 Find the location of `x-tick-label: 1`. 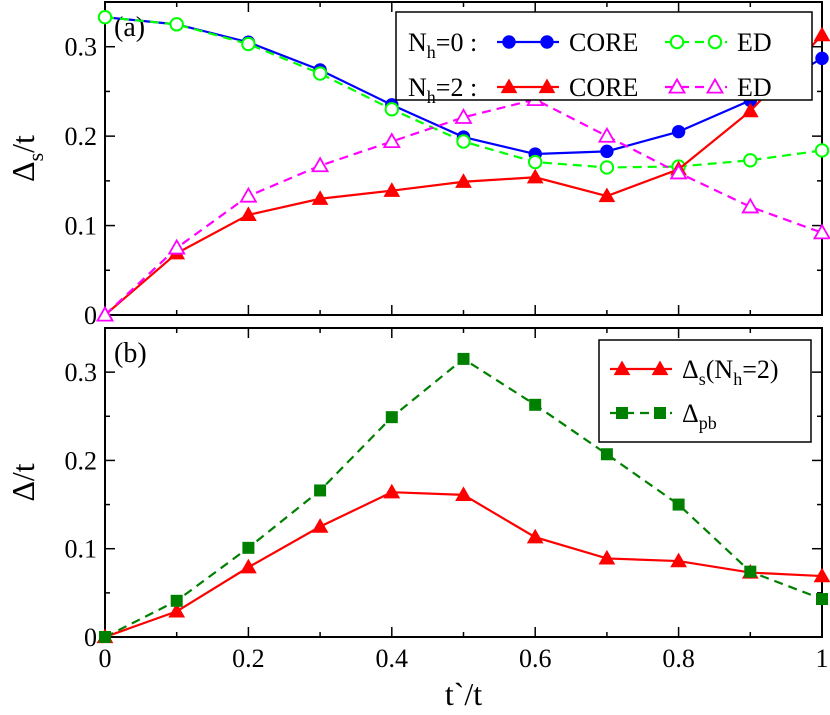

x-tick-label: 1 is located at coordinates (822, 658).